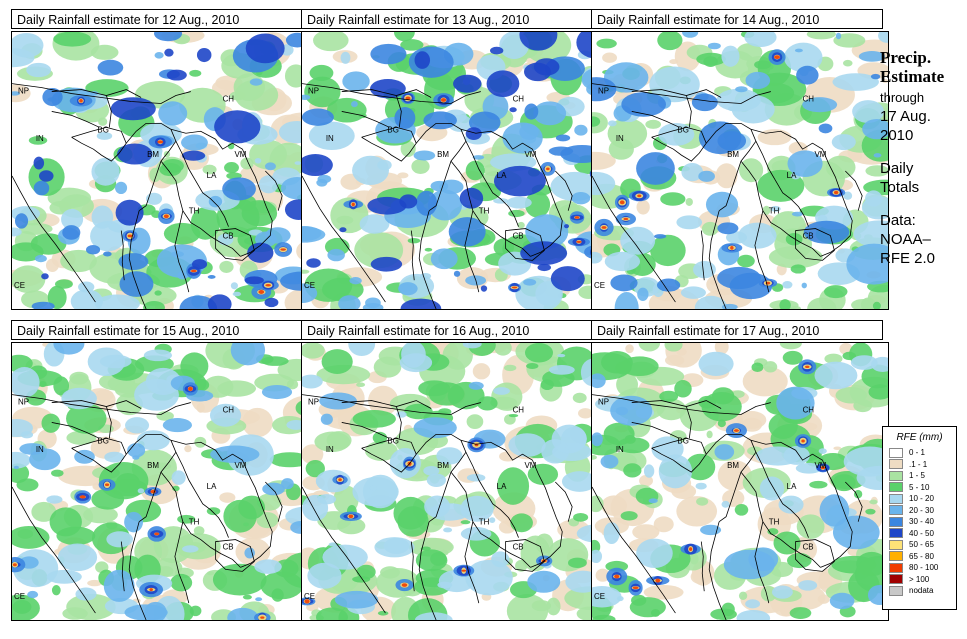  I want to click on caption-date-1: 17 Aug., so click(905, 116).